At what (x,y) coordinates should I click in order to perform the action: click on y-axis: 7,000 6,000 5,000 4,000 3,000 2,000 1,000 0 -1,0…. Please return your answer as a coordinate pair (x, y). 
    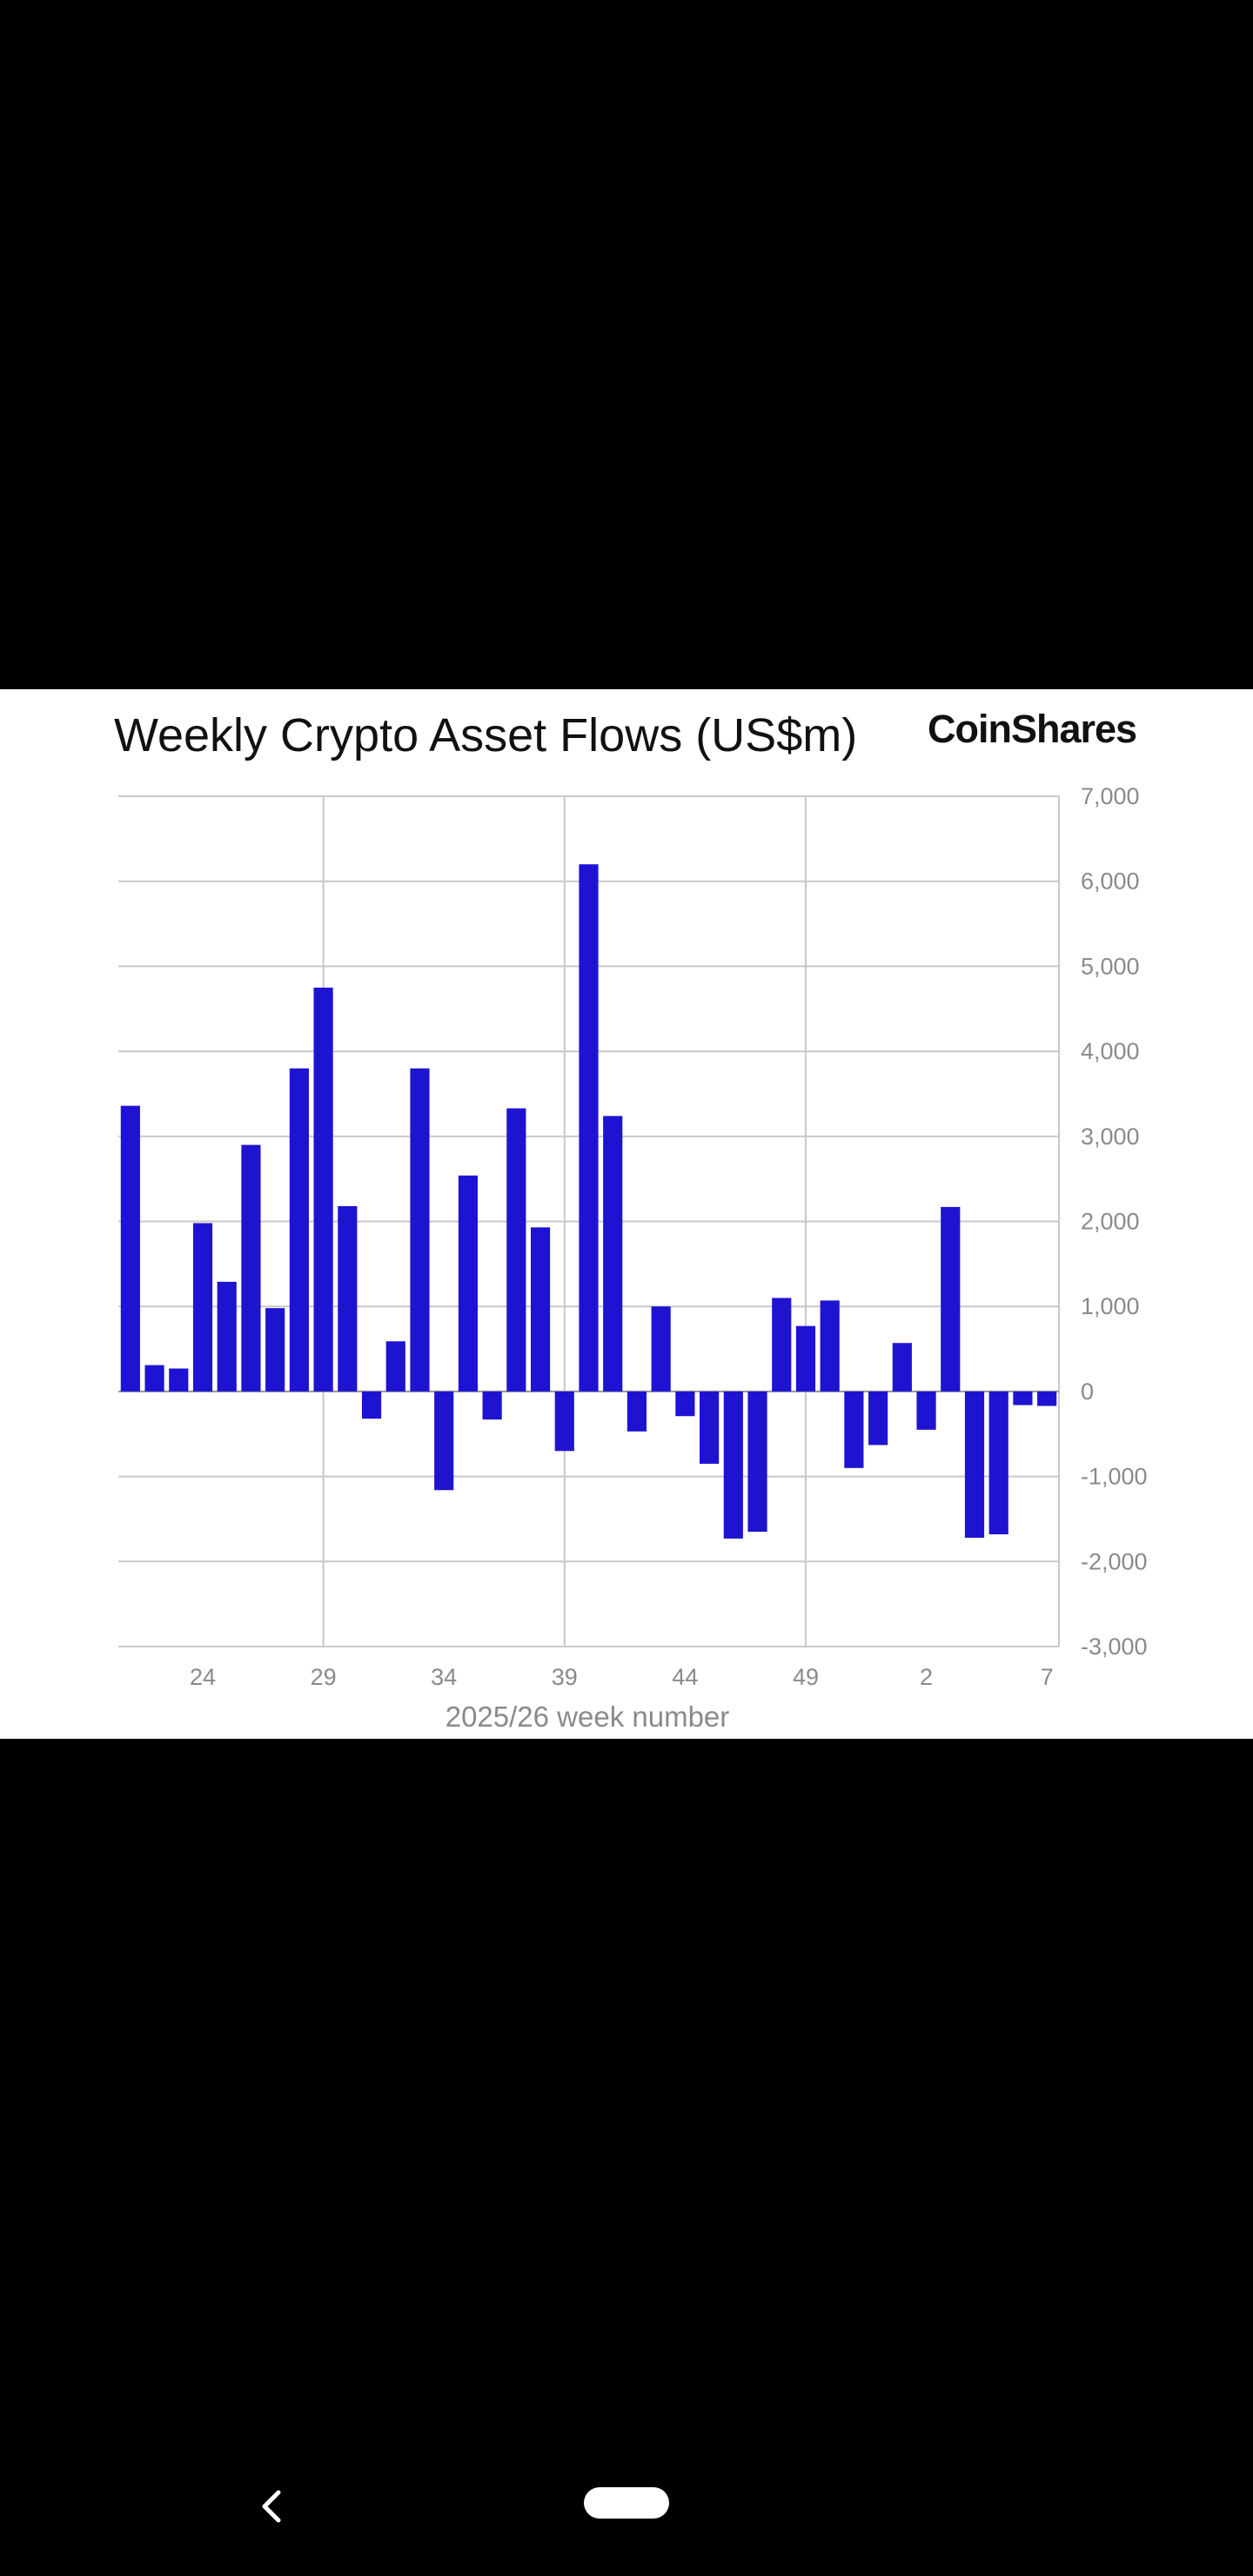
    Looking at the image, I should click on (1114, 1221).